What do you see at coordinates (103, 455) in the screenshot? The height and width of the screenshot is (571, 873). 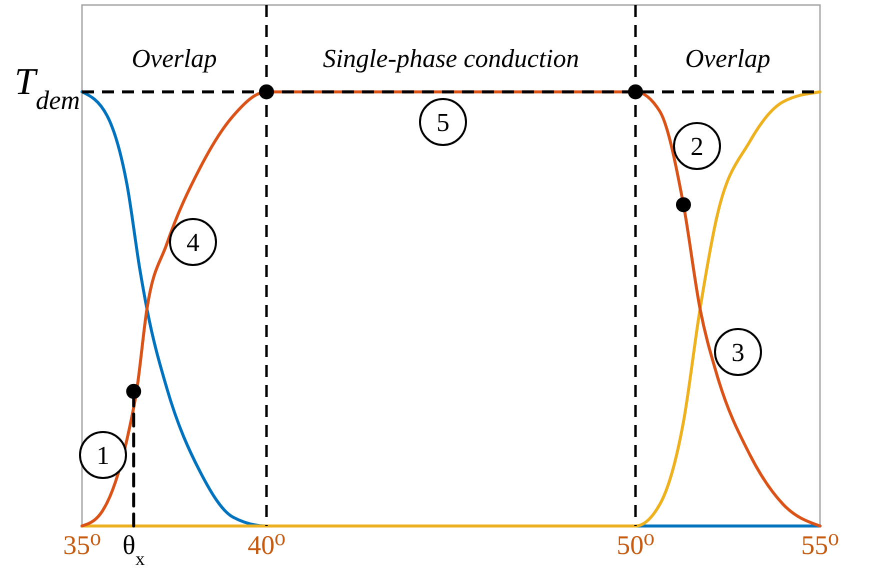 I see `annotation: 1` at bounding box center [103, 455].